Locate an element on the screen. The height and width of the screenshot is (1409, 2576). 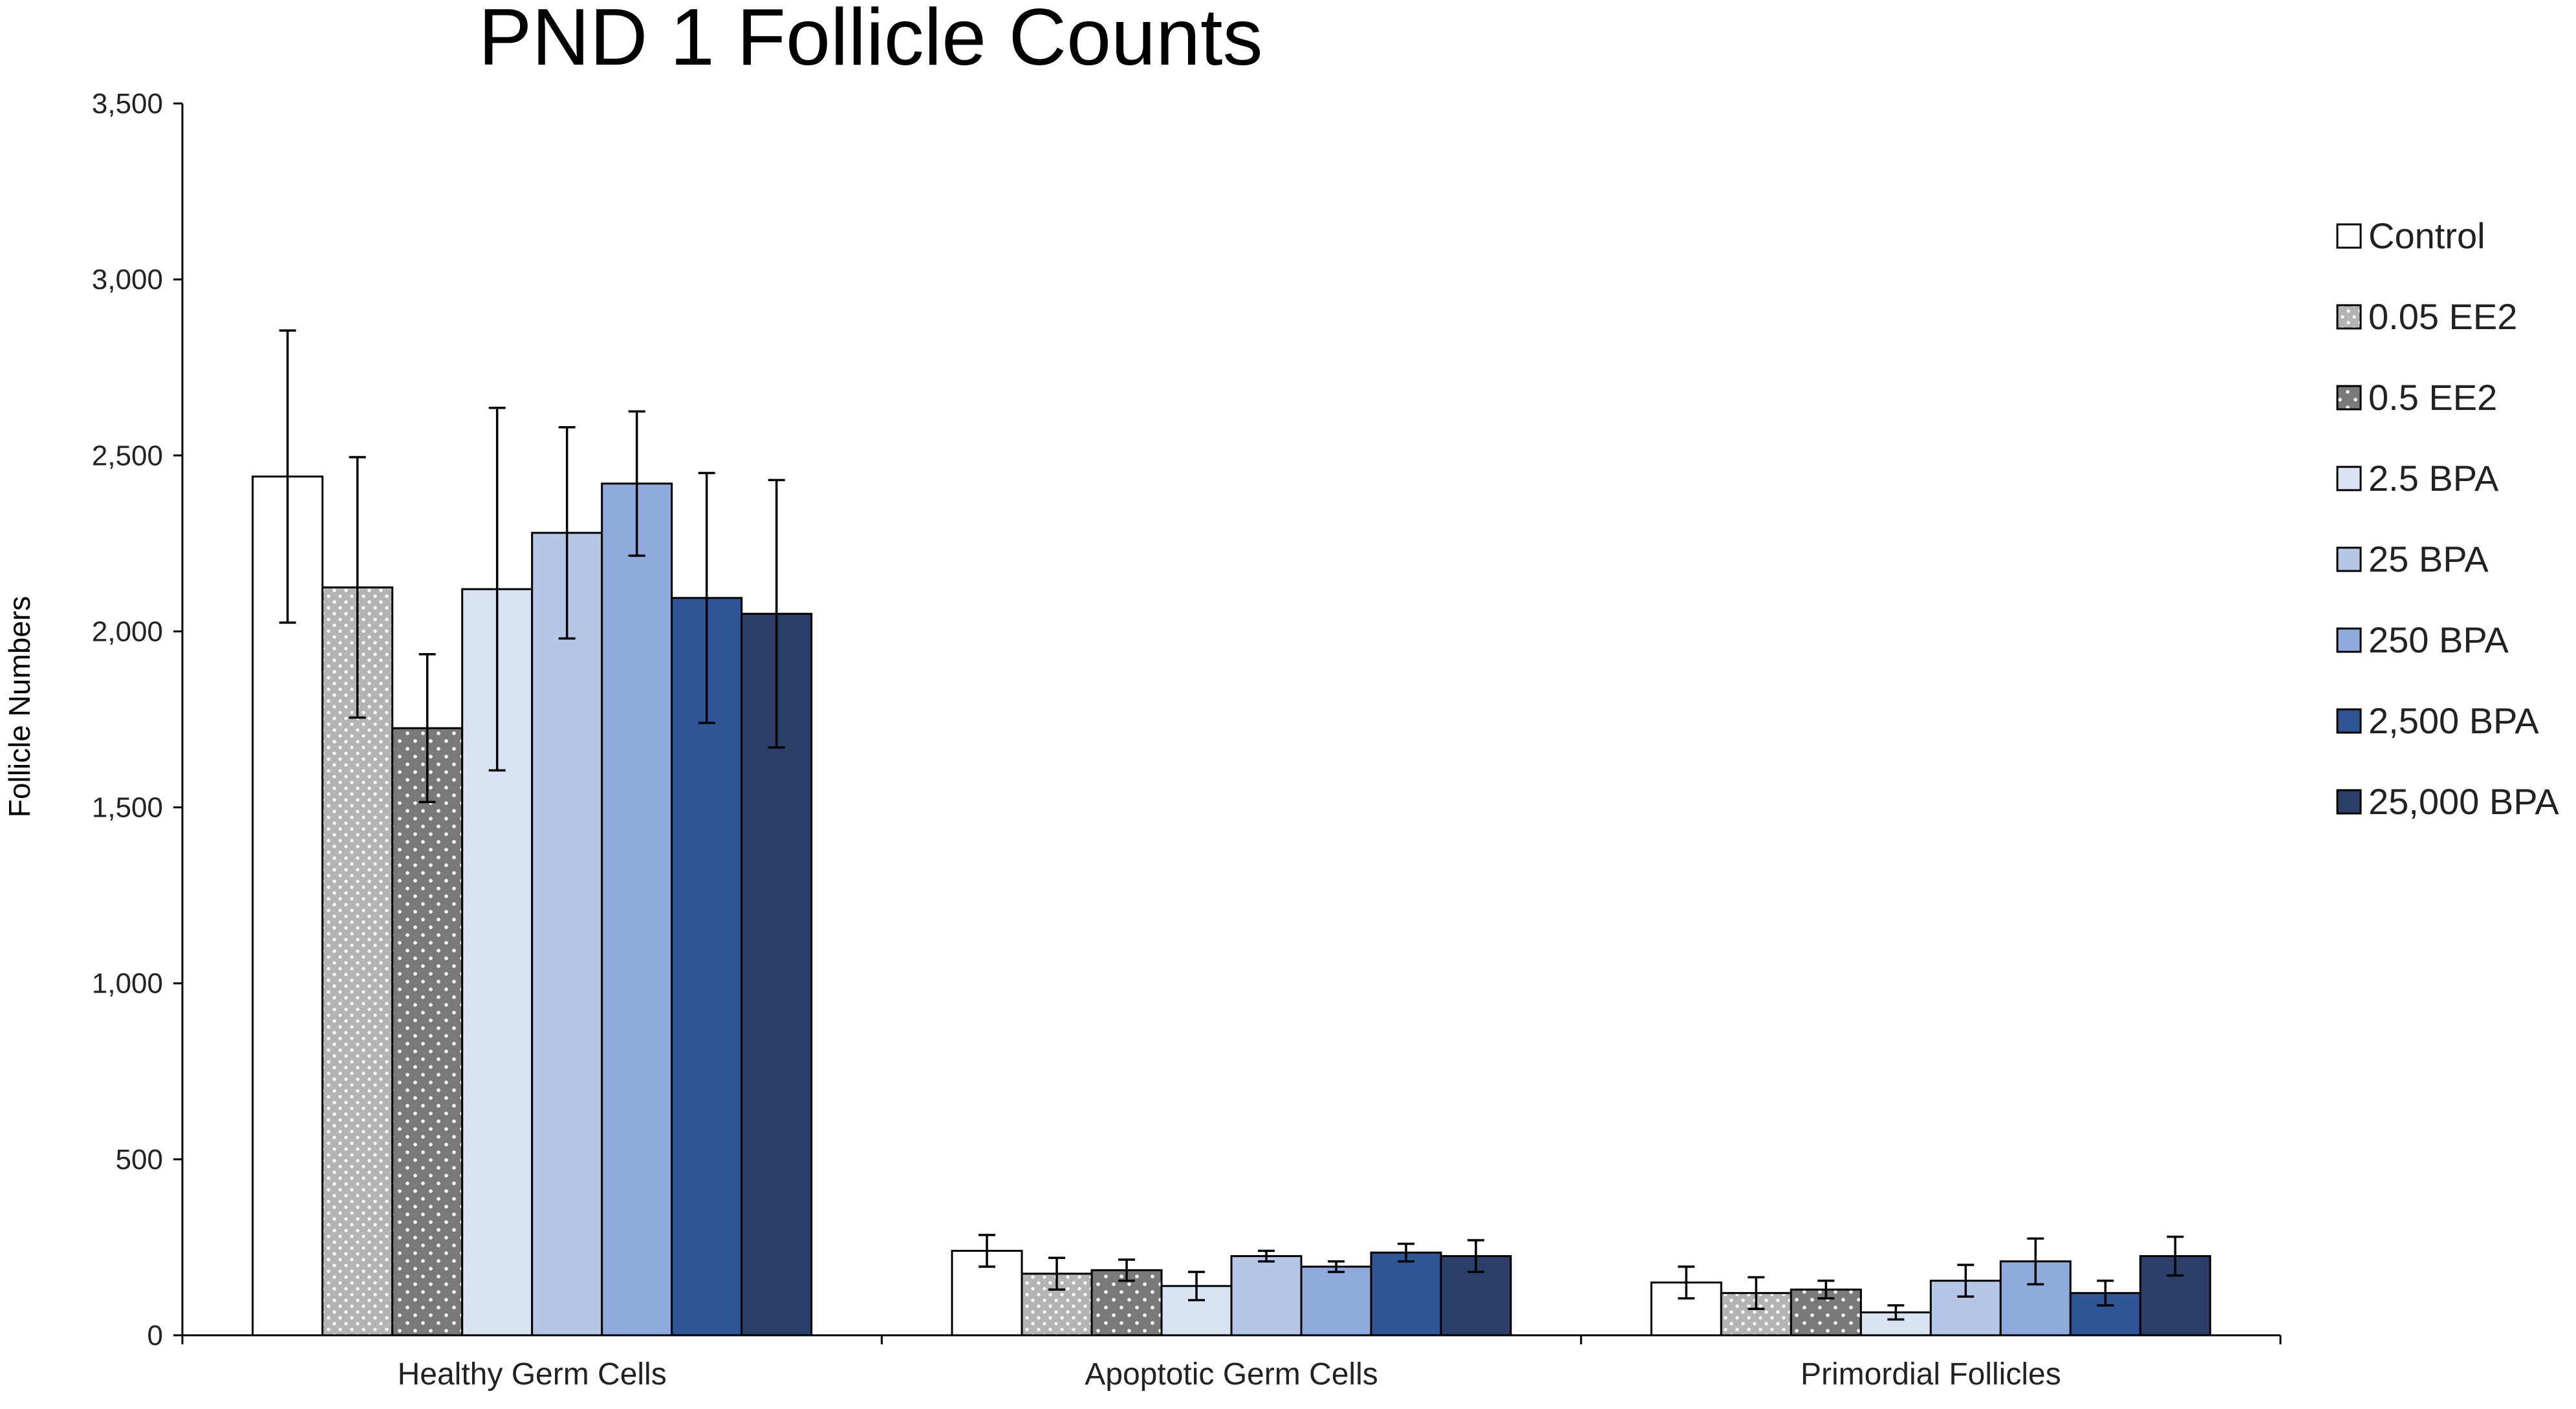
y-tick-label: 3,000 is located at coordinates (127, 280).